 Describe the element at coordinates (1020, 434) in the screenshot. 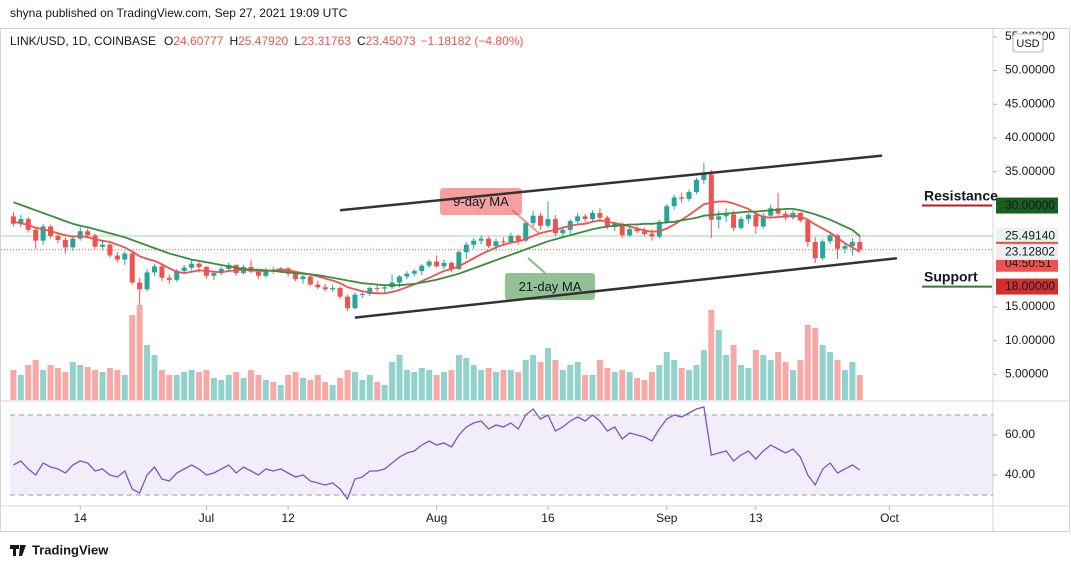

I see `rsi-tick-label: 60.00` at that location.